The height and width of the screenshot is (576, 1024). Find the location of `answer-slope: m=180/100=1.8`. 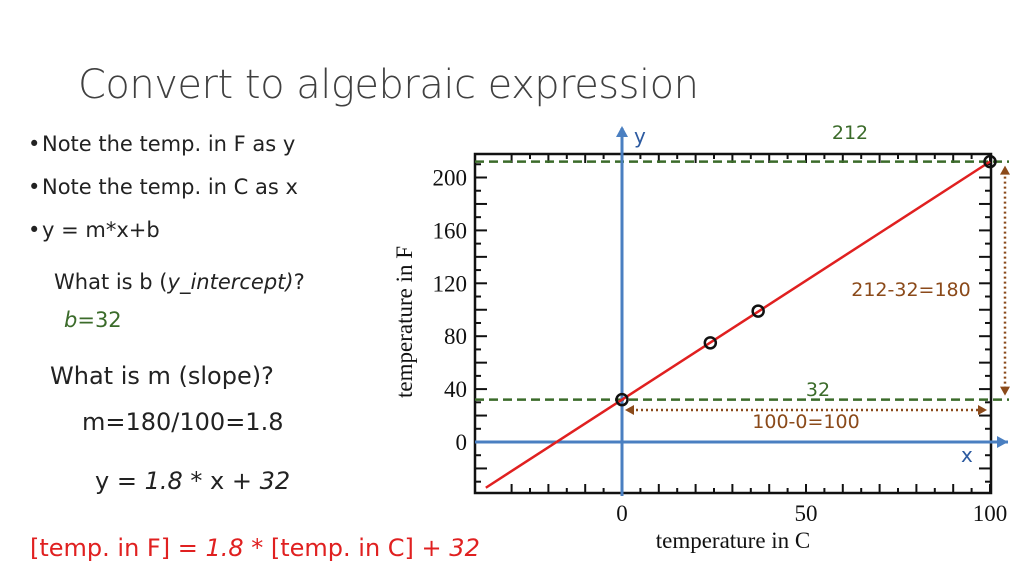

answer-slope: m=180/100=1.8 is located at coordinates (183, 422).